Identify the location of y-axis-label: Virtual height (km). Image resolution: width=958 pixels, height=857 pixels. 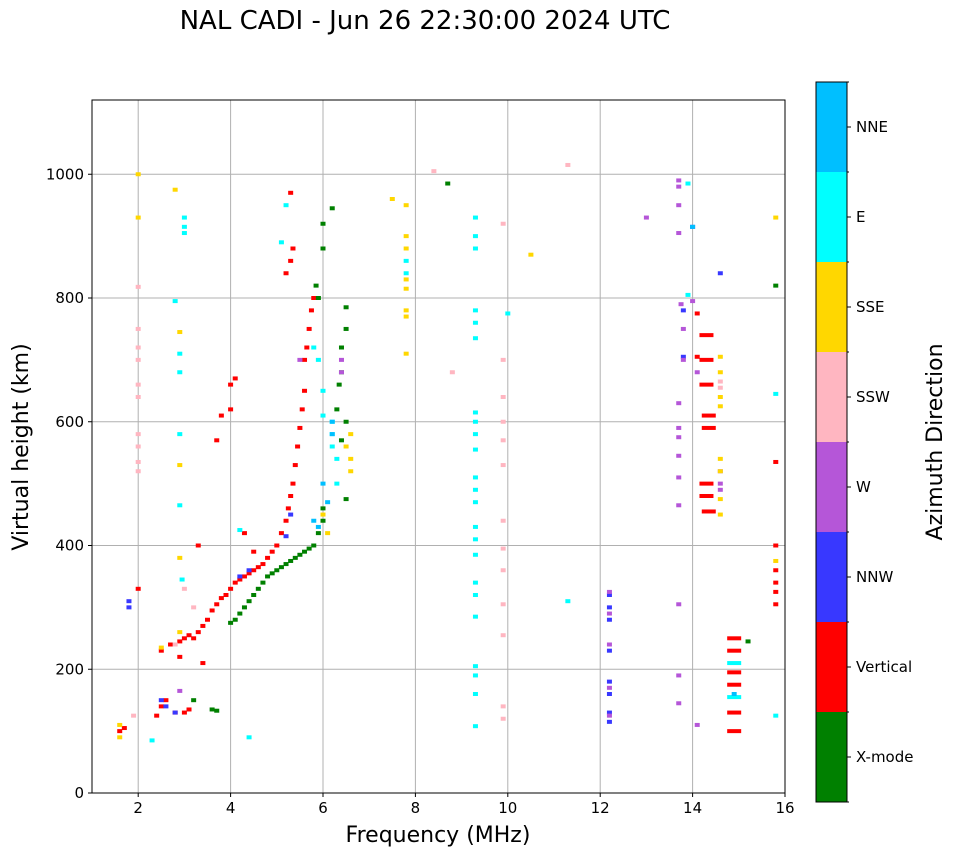
(21, 446).